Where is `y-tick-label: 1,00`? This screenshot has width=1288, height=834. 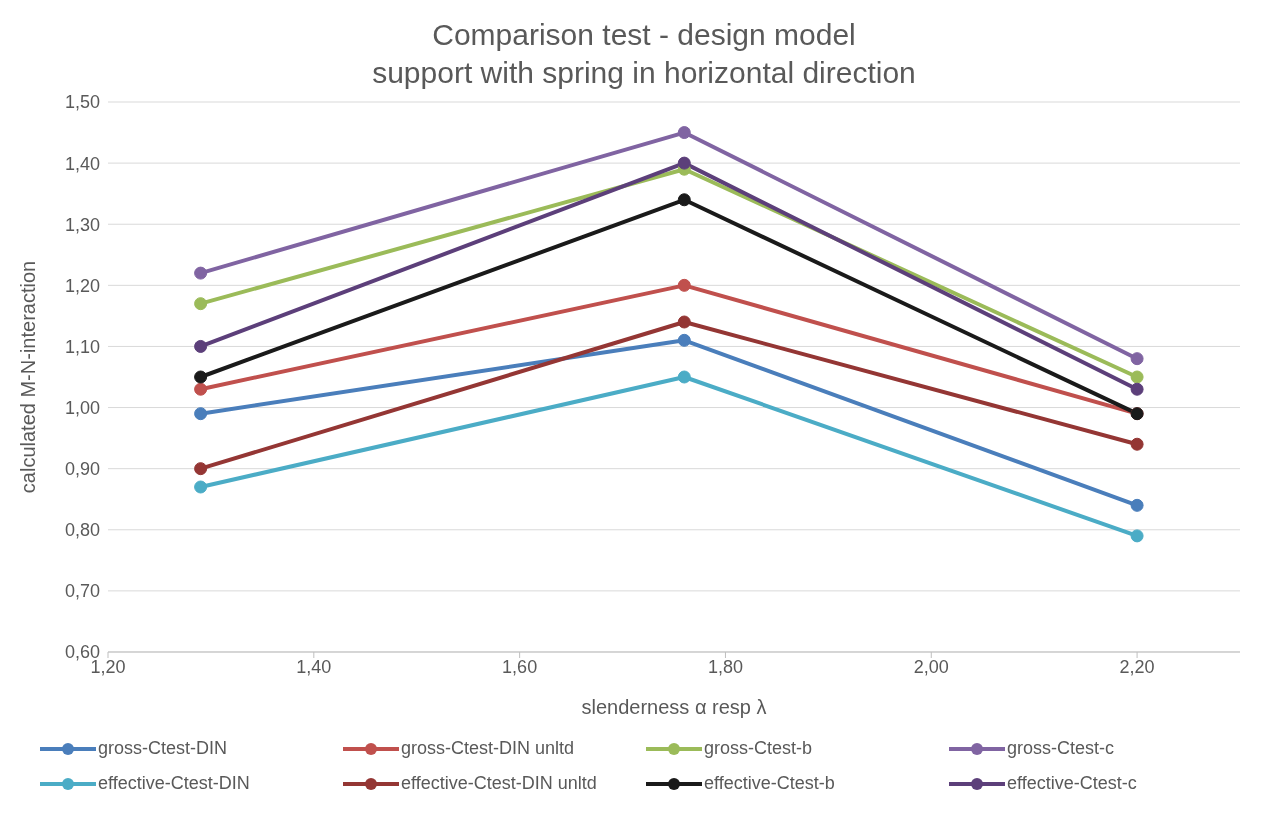
y-tick-label: 1,00 is located at coordinates (82, 407).